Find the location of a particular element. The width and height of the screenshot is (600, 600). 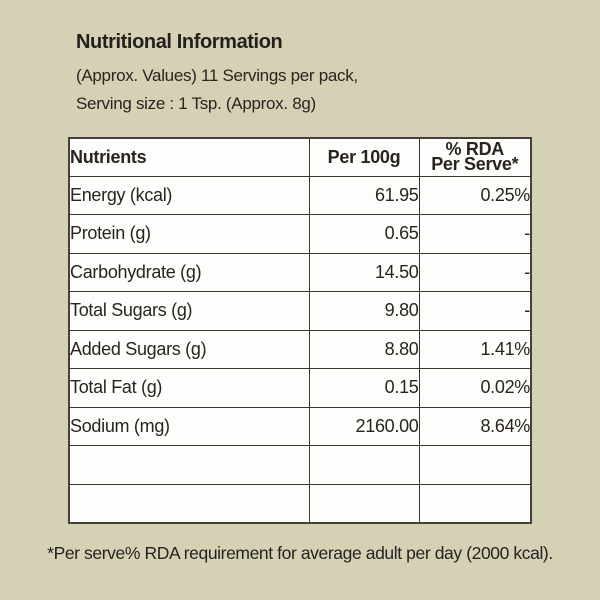

table-header-row: Nutrients Per 100g % RDA Per Serve* is located at coordinates (300, 157).